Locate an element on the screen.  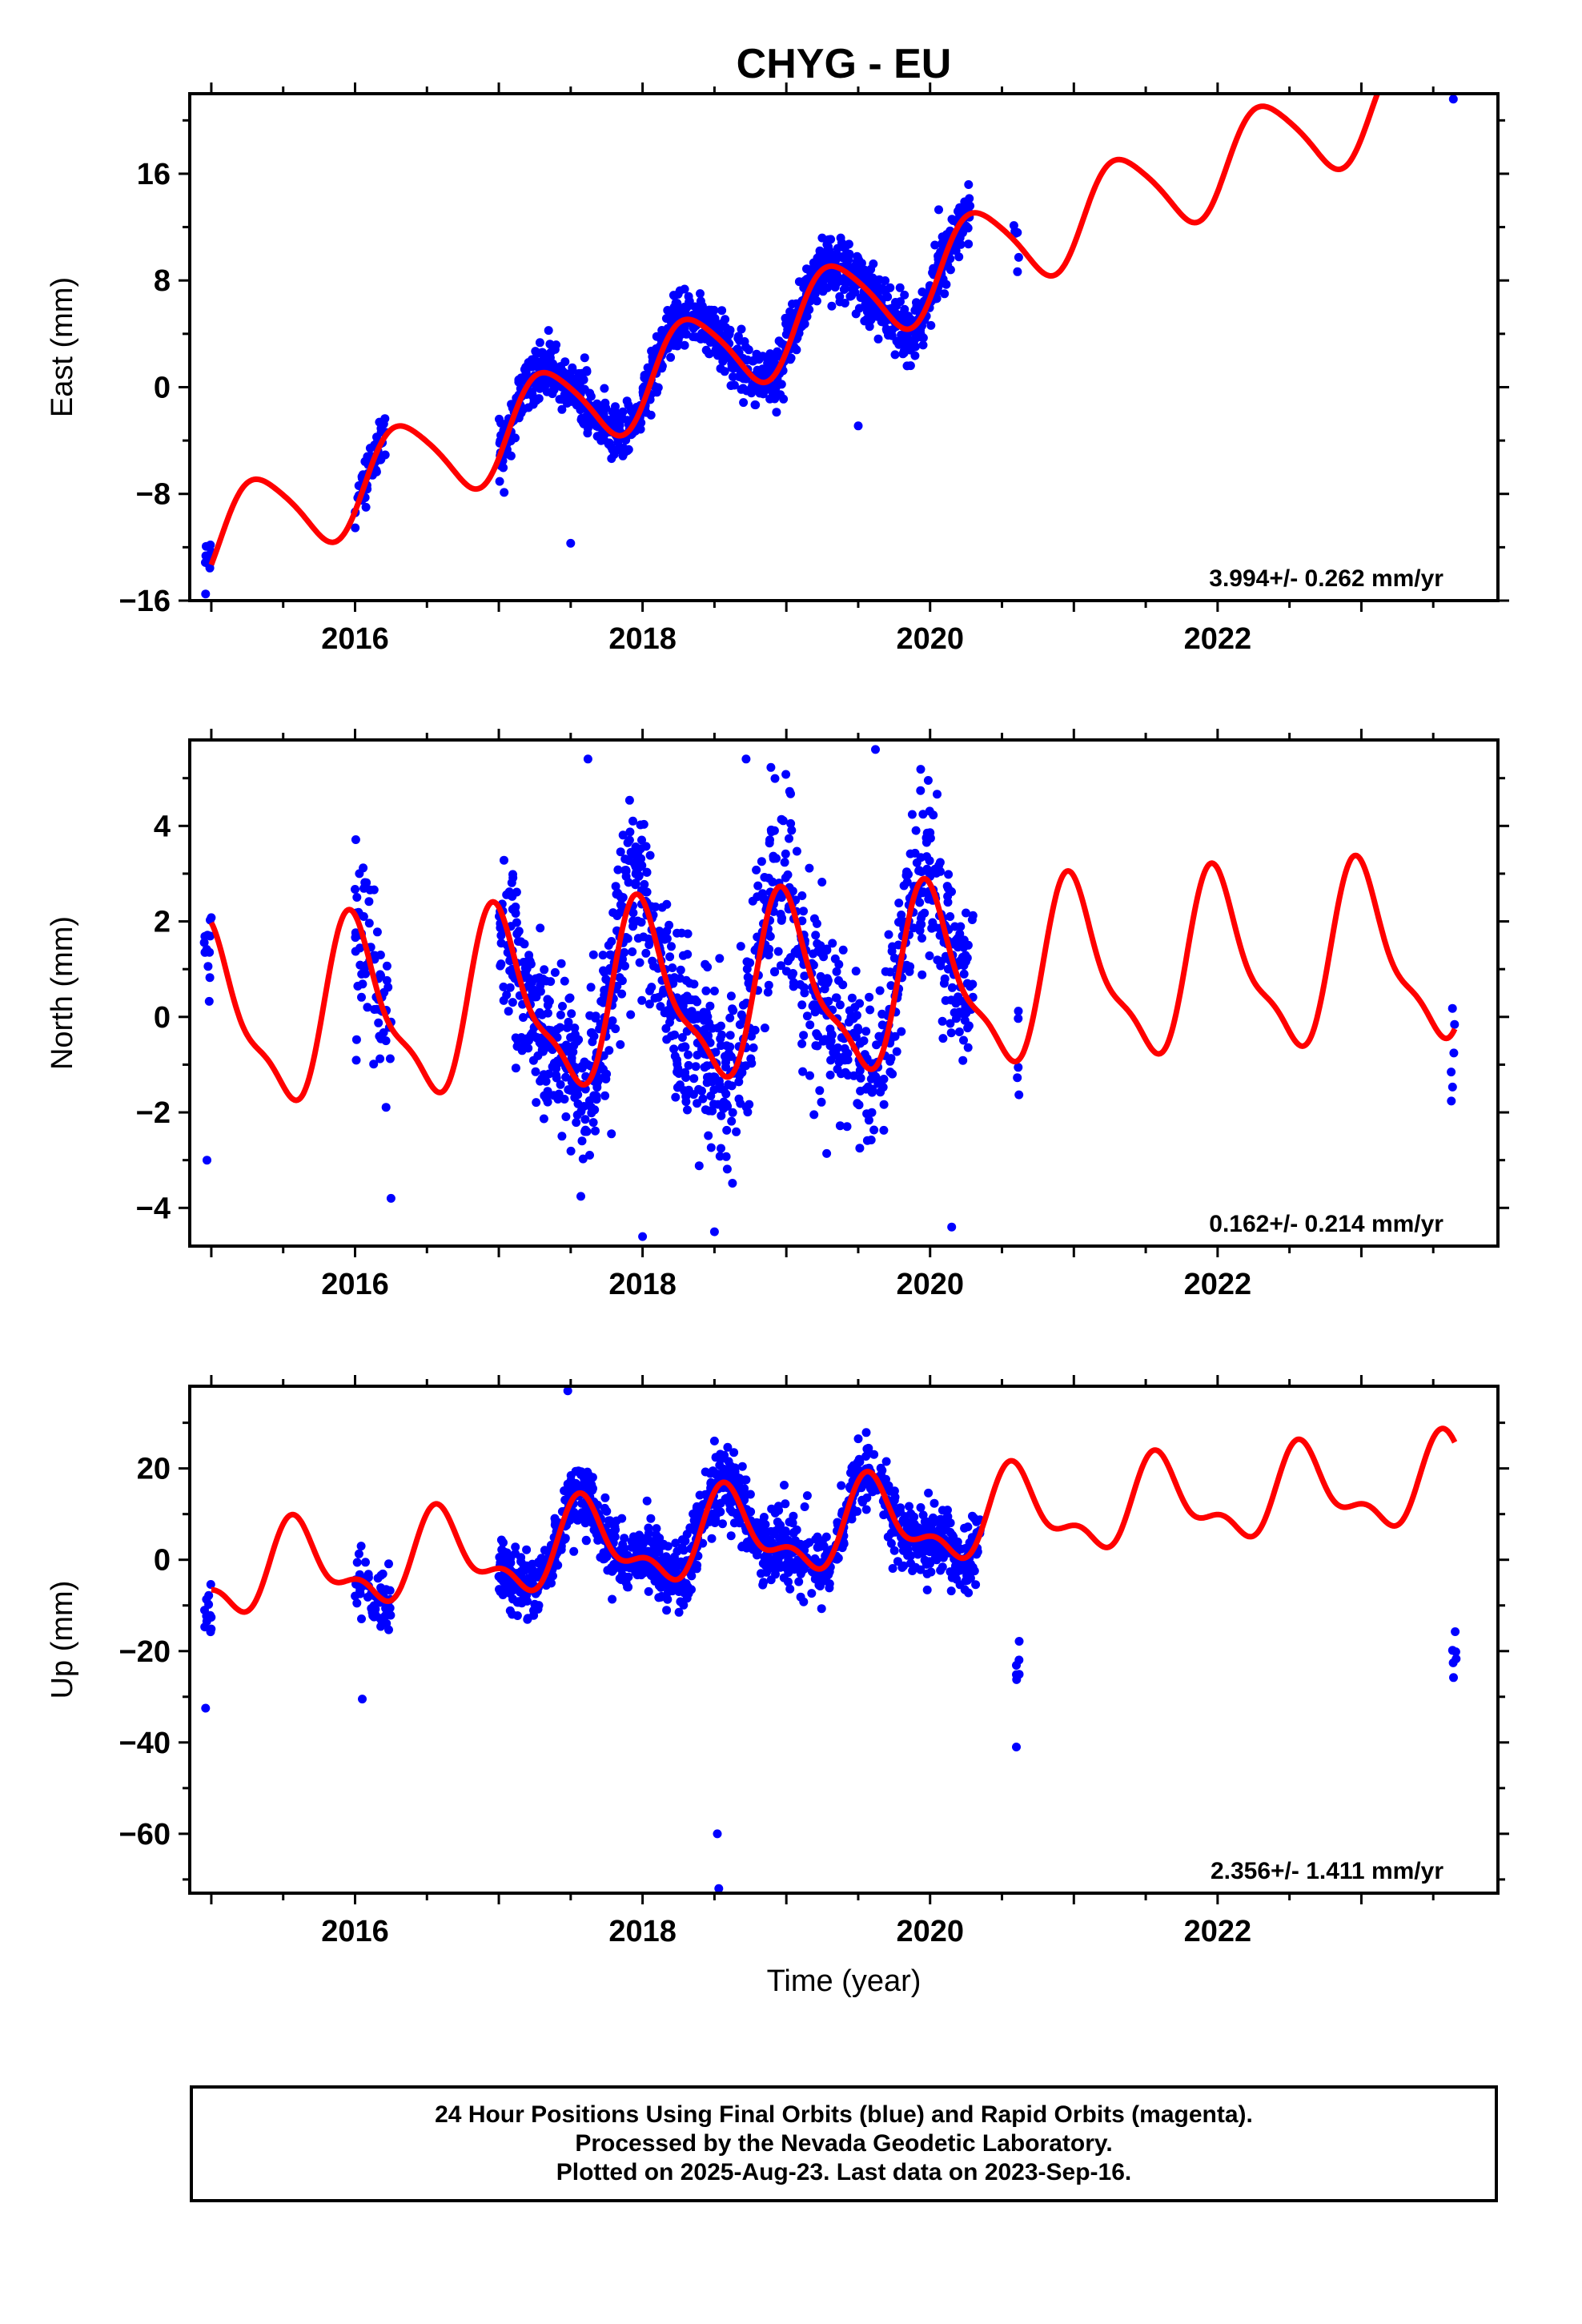
y-tick-label: 16 is located at coordinates (154, 174).